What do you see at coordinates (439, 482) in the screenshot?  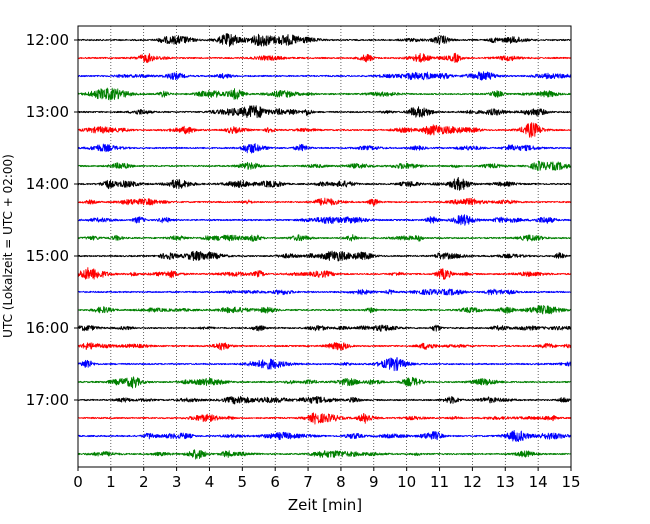 I see `x-tick-label-11: 11` at bounding box center [439, 482].